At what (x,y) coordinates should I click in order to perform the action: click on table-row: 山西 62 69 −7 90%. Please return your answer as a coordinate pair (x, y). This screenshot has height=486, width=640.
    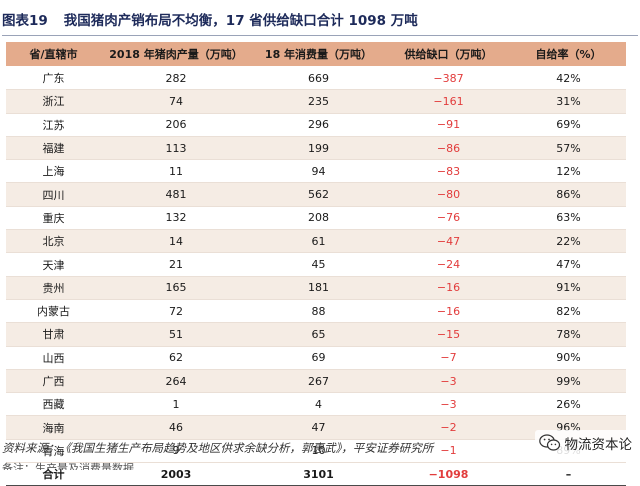
    Looking at the image, I should click on (316, 358).